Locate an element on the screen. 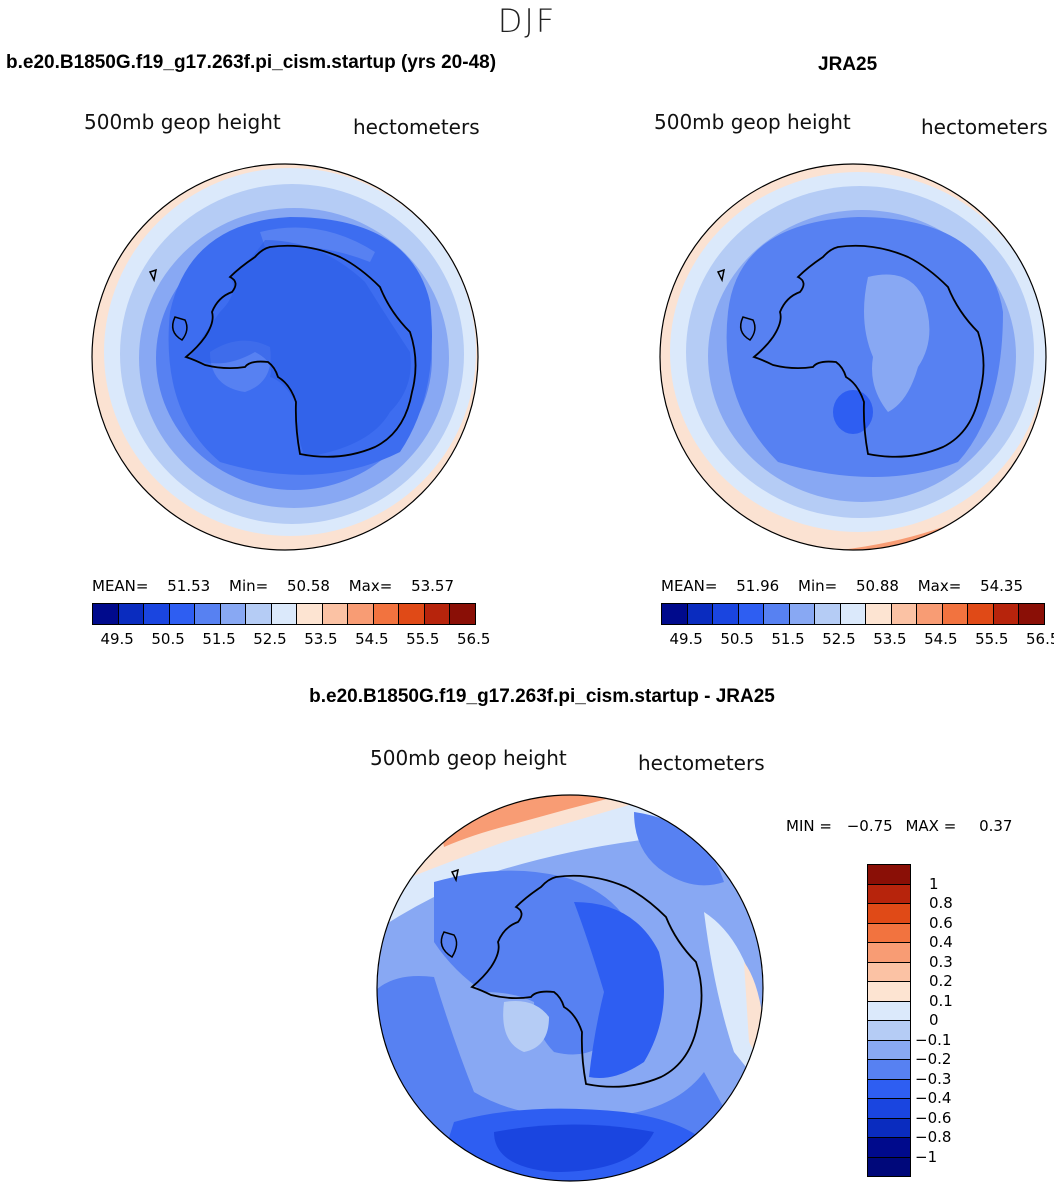 The width and height of the screenshot is (1054, 1190). diff-colorbar-tick-label: −0.2 is located at coordinates (933, 1059).